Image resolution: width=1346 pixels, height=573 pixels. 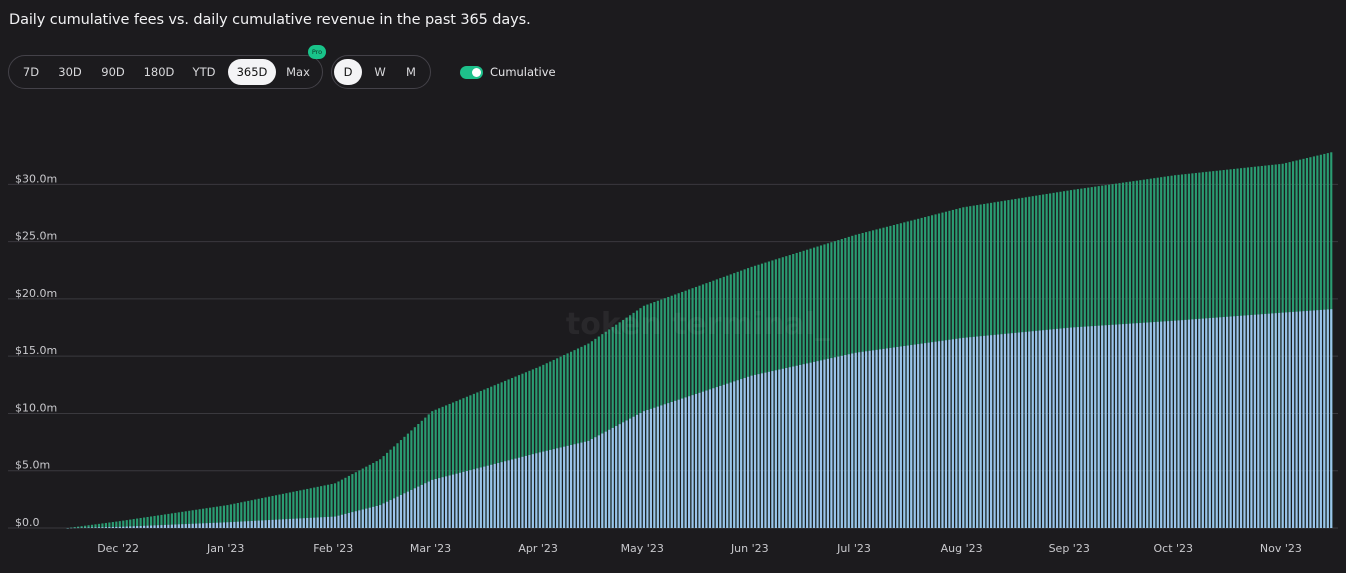 I want to click on range-option-max: Max, so click(x=298, y=72).